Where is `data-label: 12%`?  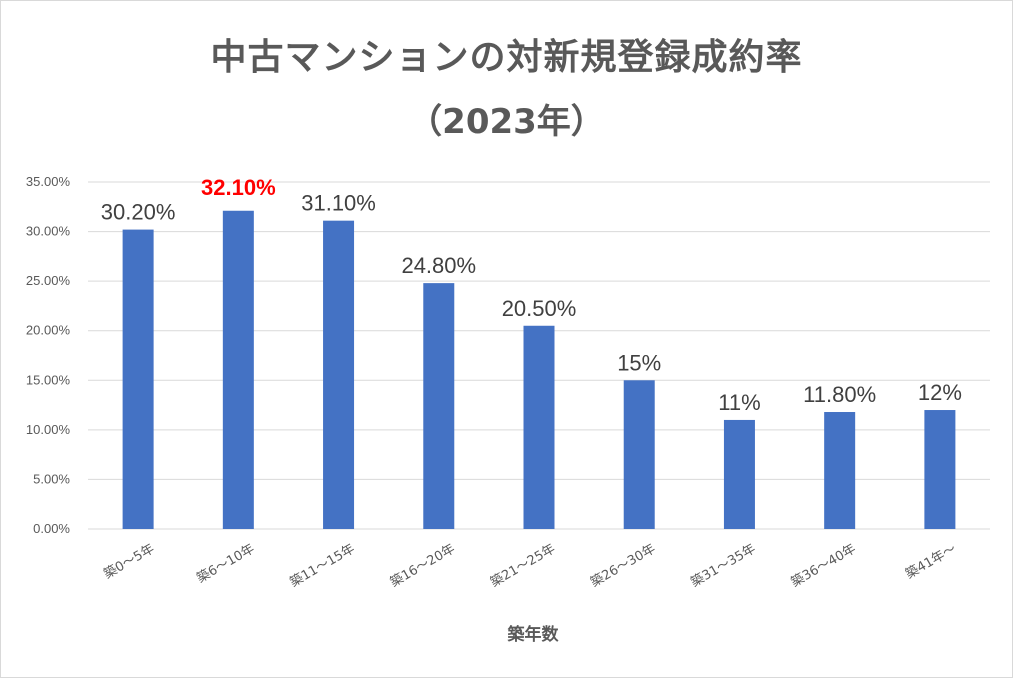
data-label: 12% is located at coordinates (940, 392).